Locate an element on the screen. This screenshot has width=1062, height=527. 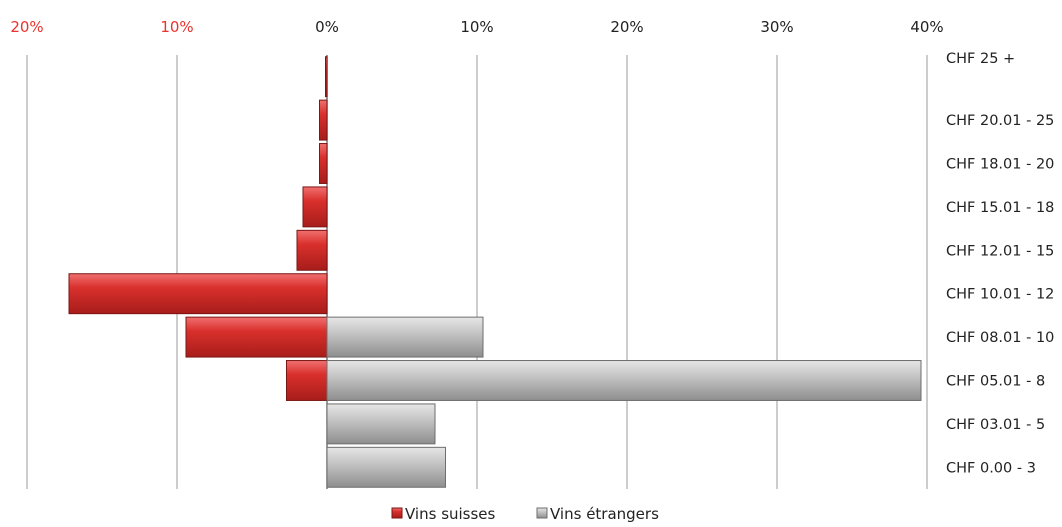
x-tick-label-right: 30% is located at coordinates (776, 27).